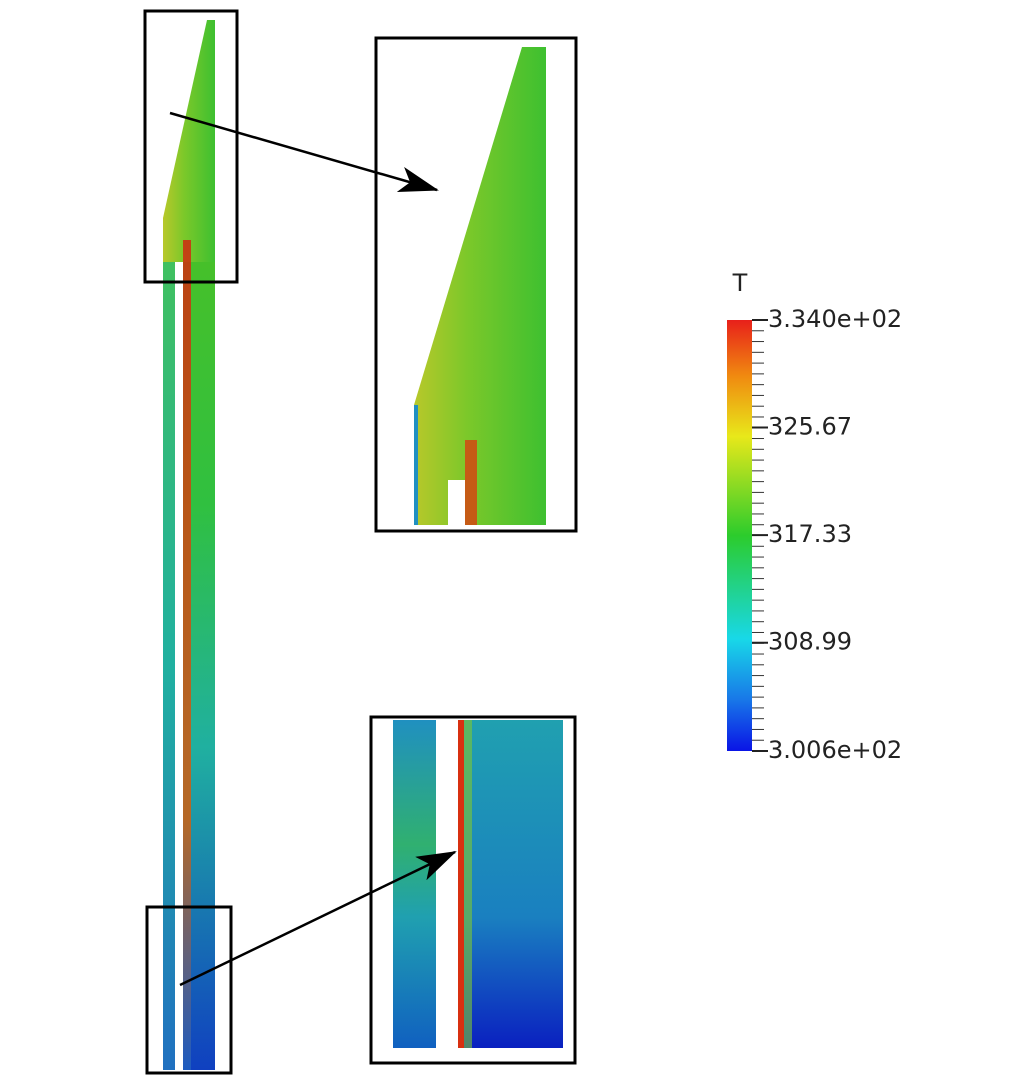  Describe the element at coordinates (414, 884) in the screenshot. I see `inset-bottom-left` at that location.